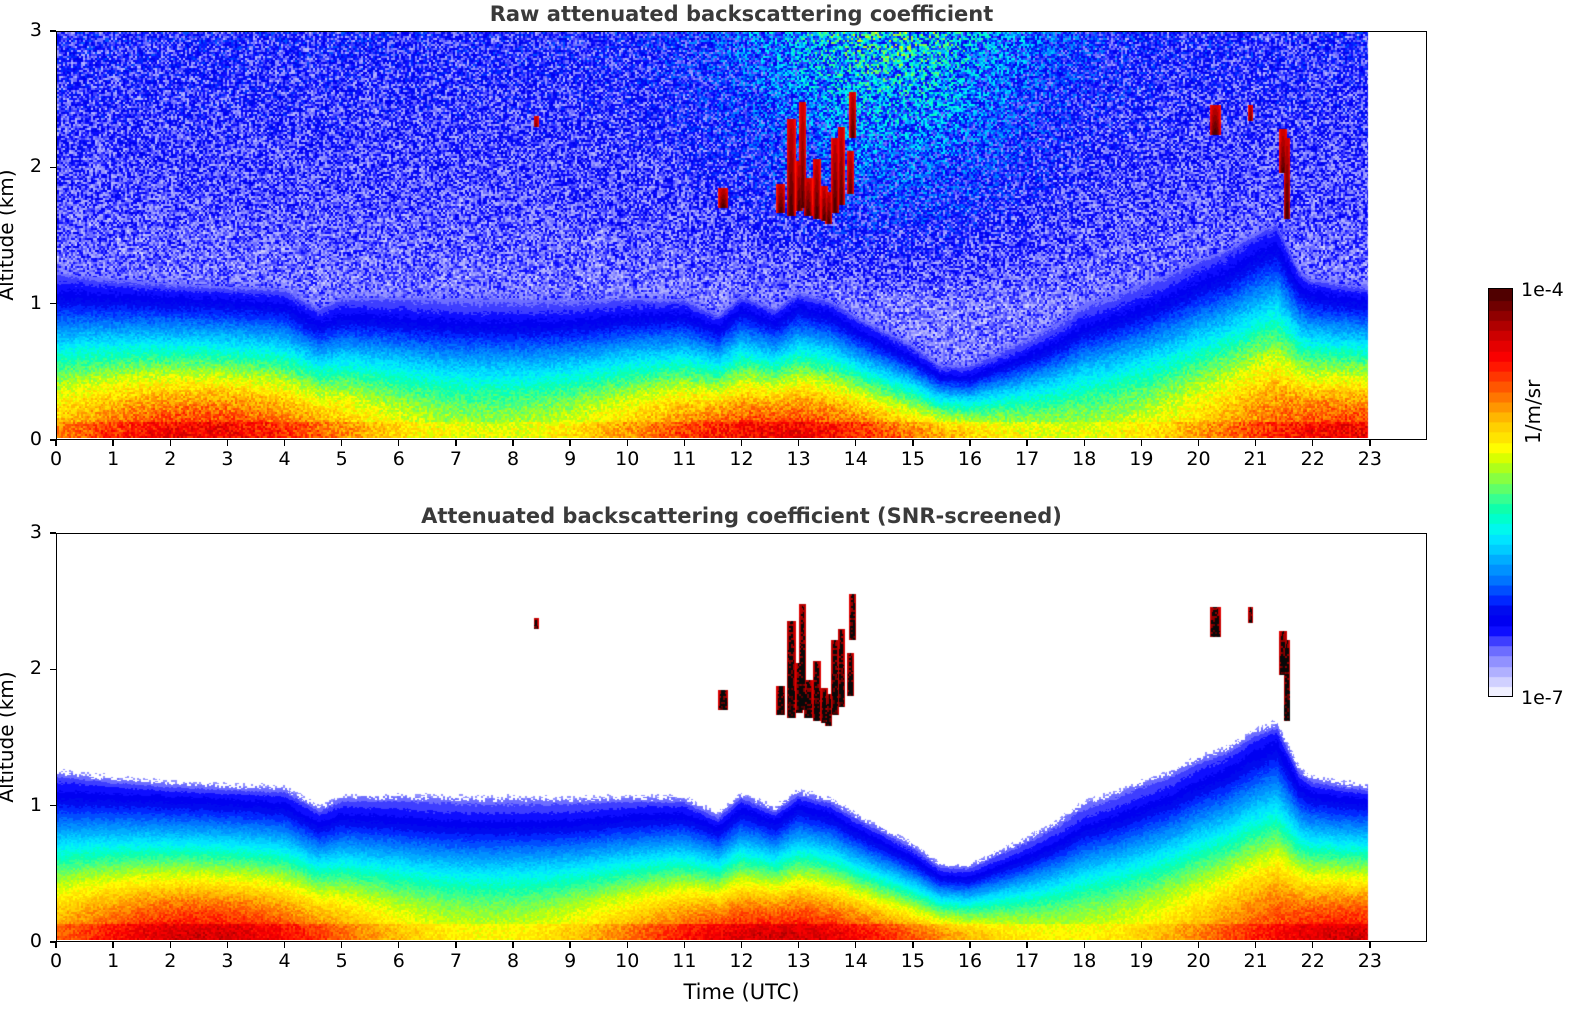 The height and width of the screenshot is (1020, 1595). I want to click on x-ticklabel-snr_screened-3: 3, so click(227, 961).